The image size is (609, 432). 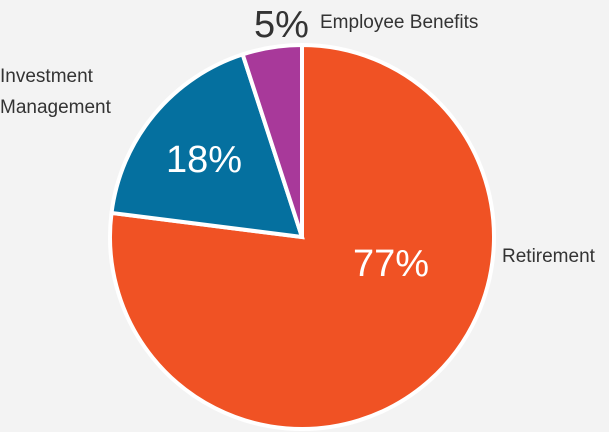 What do you see at coordinates (399, 22) in the screenshot?
I see `benefits-category-label: Employee Benefits` at bounding box center [399, 22].